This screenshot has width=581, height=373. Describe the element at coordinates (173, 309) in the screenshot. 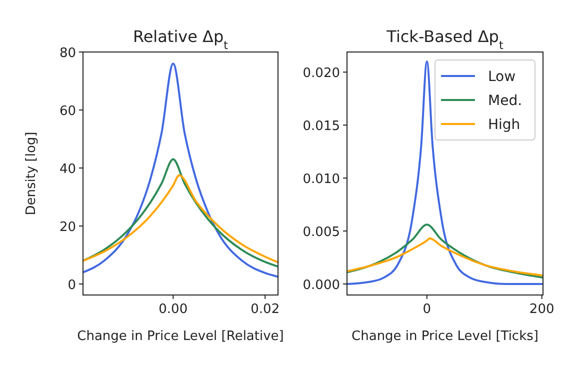

I see `x-tick-label: 0.00` at that location.